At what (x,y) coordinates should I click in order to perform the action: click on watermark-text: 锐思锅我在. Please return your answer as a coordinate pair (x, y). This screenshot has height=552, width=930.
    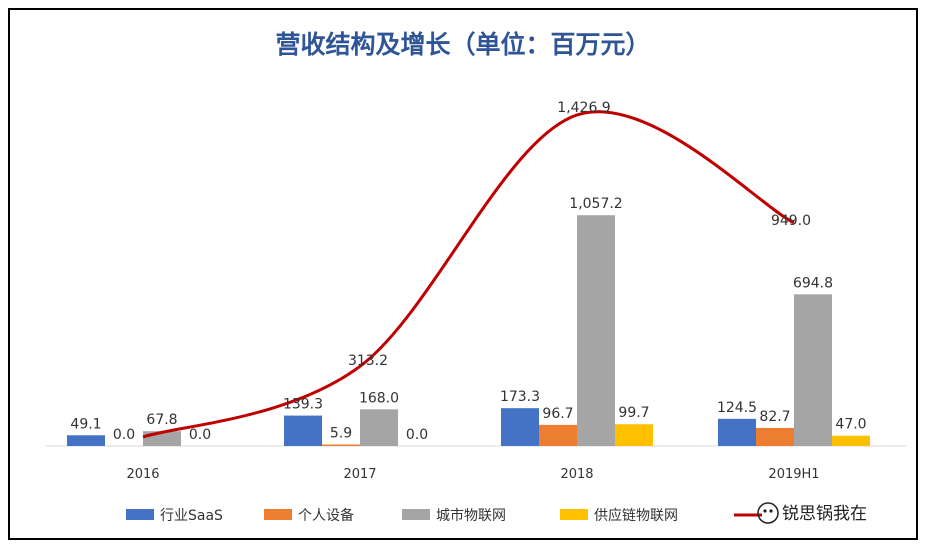
    Looking at the image, I should click on (824, 514).